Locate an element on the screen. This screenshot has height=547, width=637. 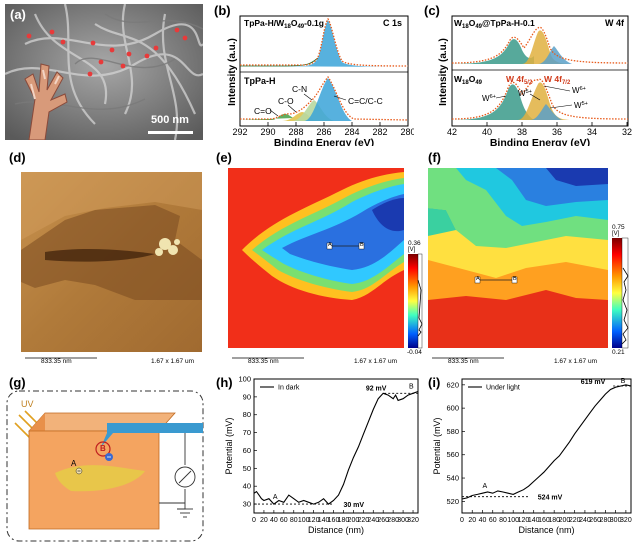
x-tick-label: 284 is located at coordinates (351, 132).